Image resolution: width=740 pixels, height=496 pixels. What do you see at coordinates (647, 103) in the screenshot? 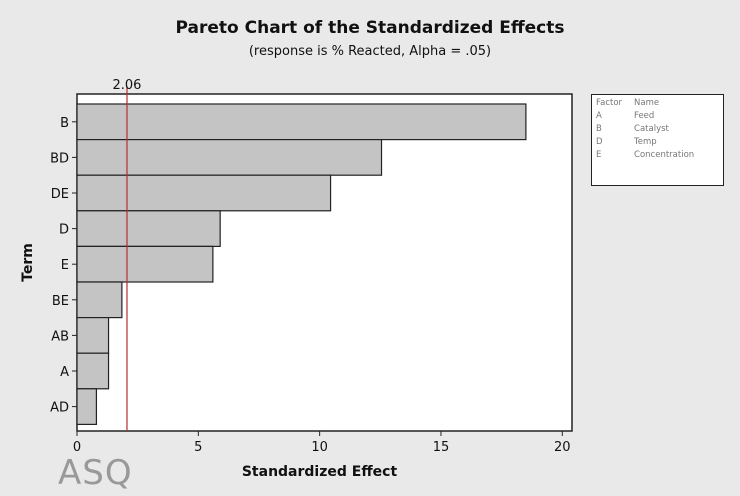
I see `legend-header-name: Name` at bounding box center [647, 103].